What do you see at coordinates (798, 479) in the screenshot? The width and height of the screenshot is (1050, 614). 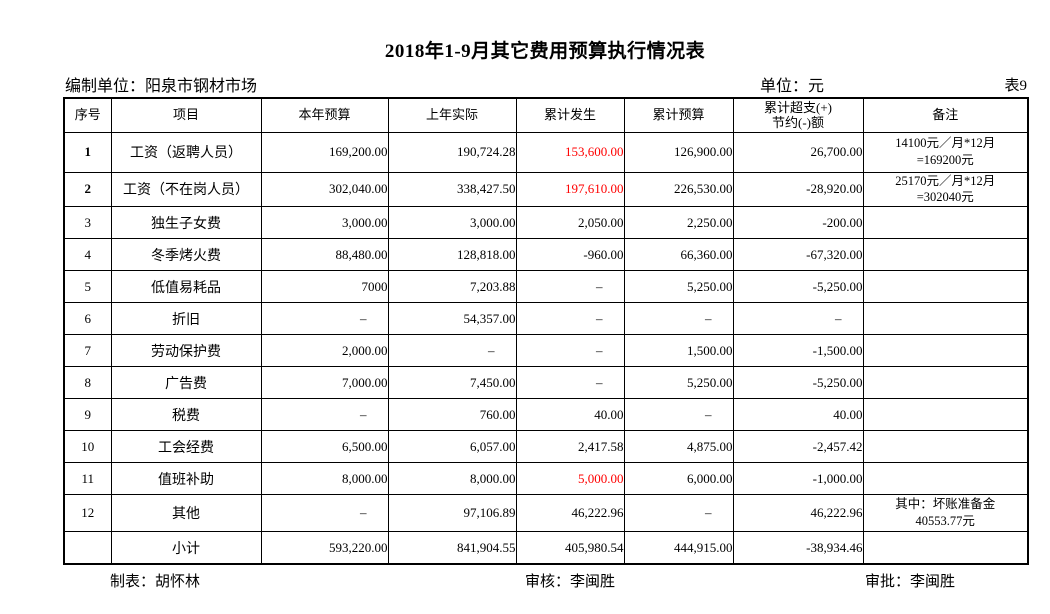 I see `cell-over-save: -1,000.00` at bounding box center [798, 479].